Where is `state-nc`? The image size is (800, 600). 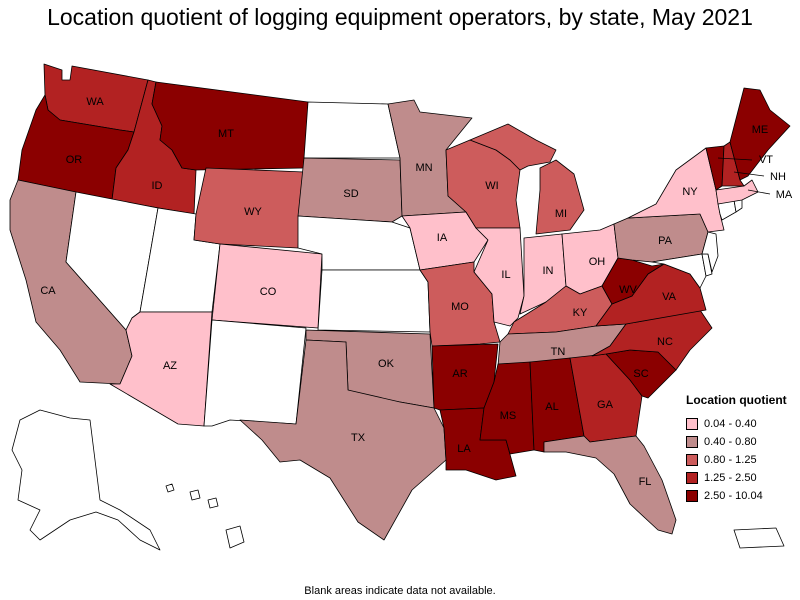
state-nc is located at coordinates (652, 340).